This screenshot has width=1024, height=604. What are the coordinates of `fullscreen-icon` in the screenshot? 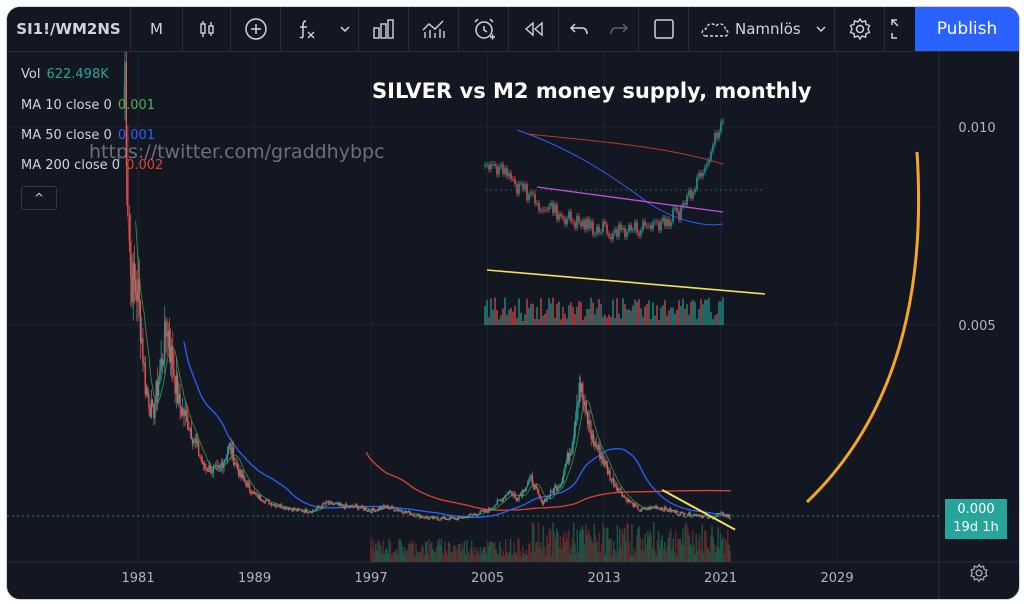 It's located at (896, 29).